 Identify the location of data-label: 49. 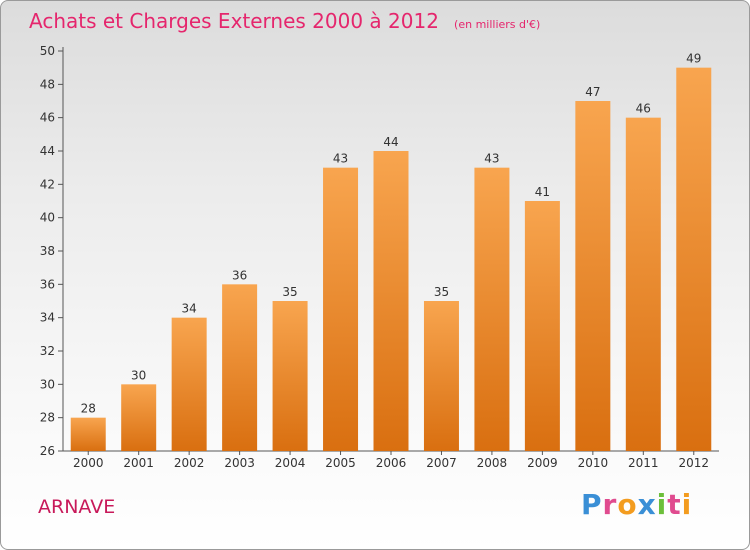
(693, 59).